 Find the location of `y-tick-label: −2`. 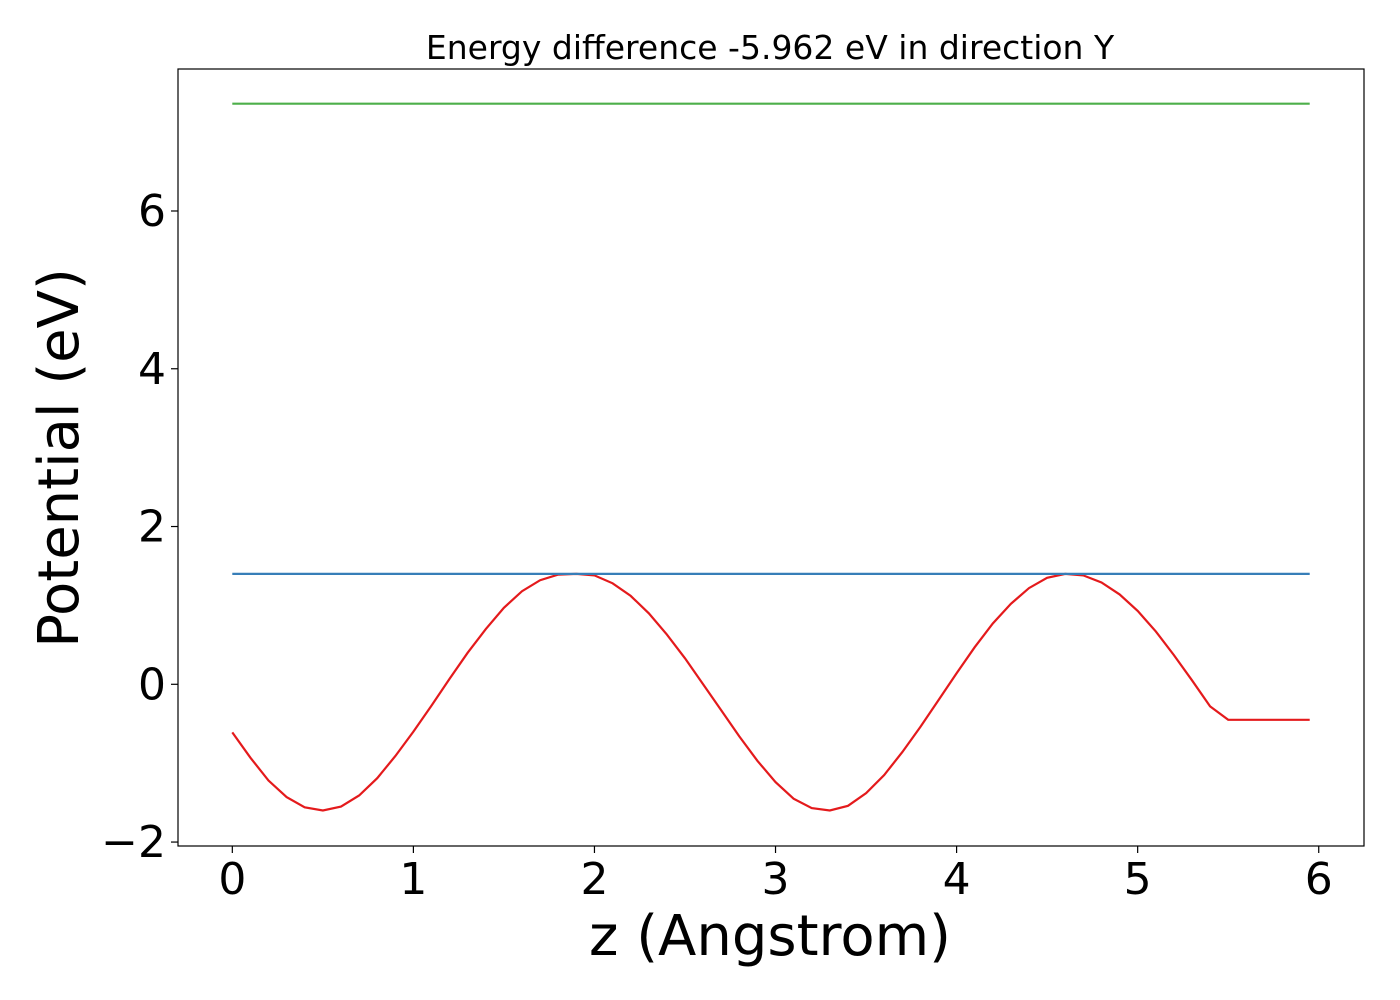

y-tick-label: −2 is located at coordinates (133, 842).